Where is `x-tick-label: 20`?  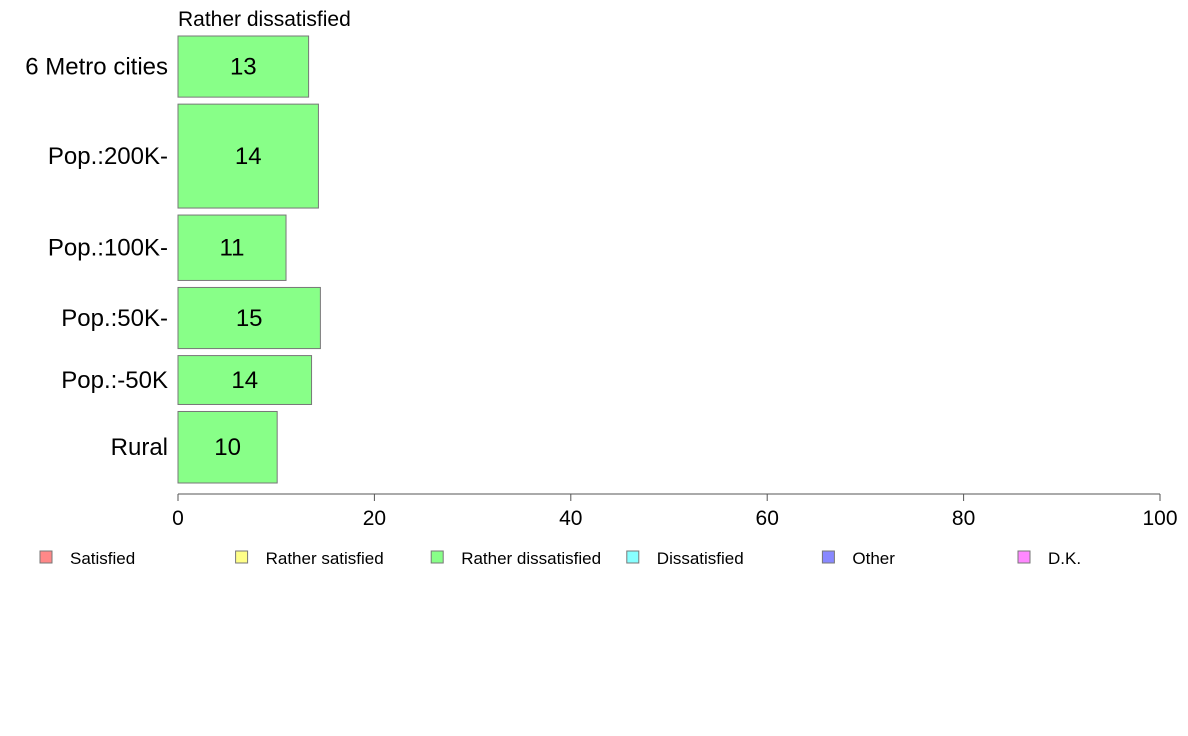 x-tick-label: 20 is located at coordinates (374, 518).